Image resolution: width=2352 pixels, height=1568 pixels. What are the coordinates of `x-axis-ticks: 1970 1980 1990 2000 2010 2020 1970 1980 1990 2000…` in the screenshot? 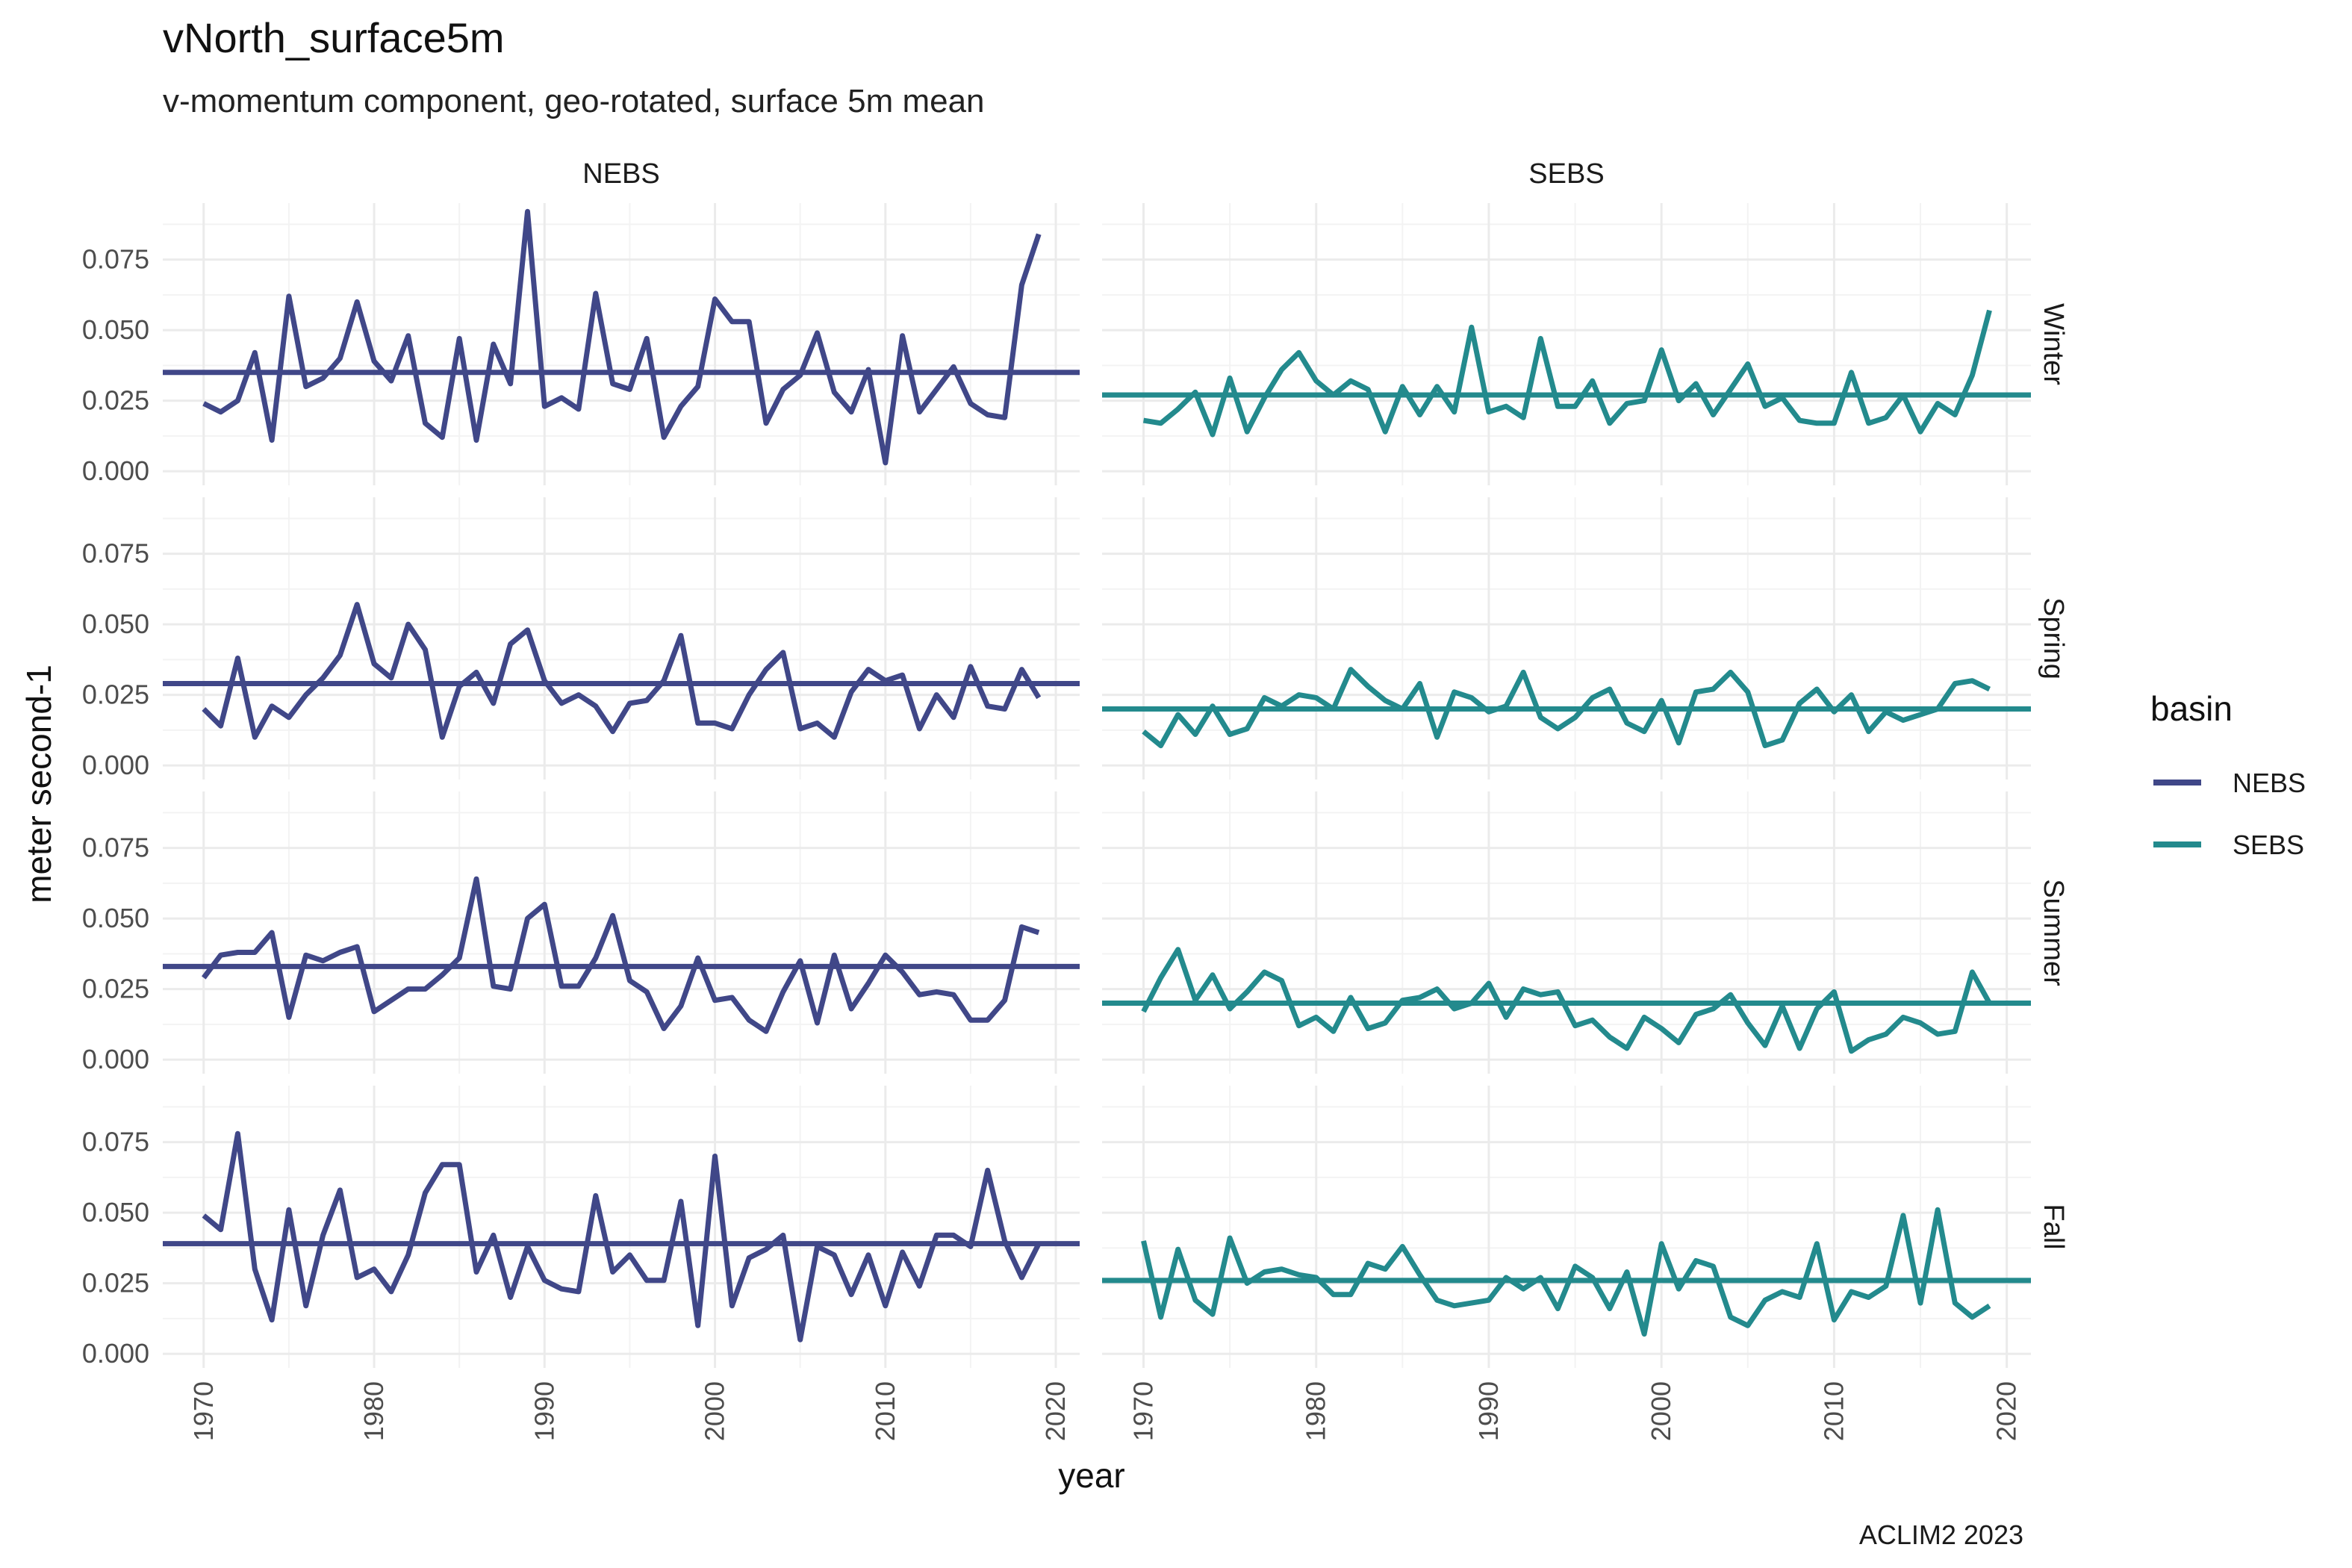 It's located at (1105, 1411).